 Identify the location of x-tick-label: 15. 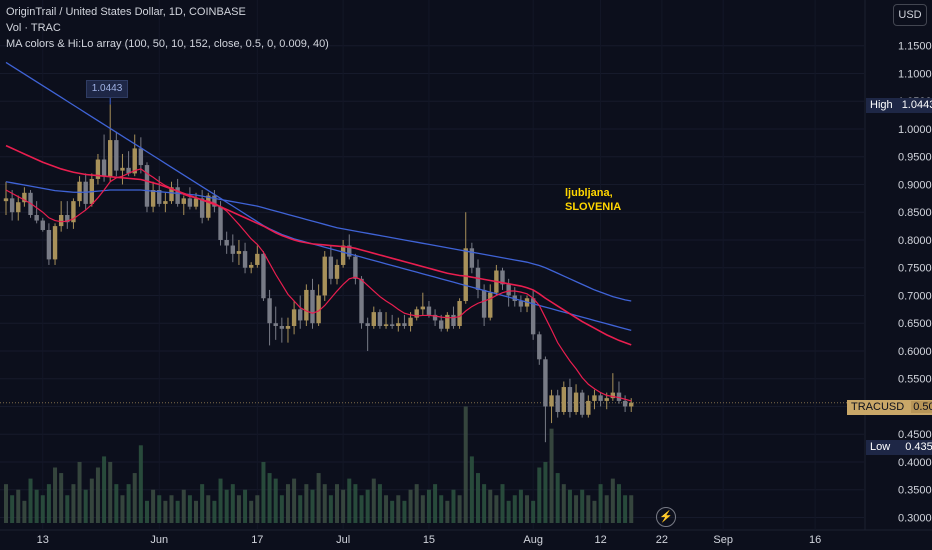
(429, 540).